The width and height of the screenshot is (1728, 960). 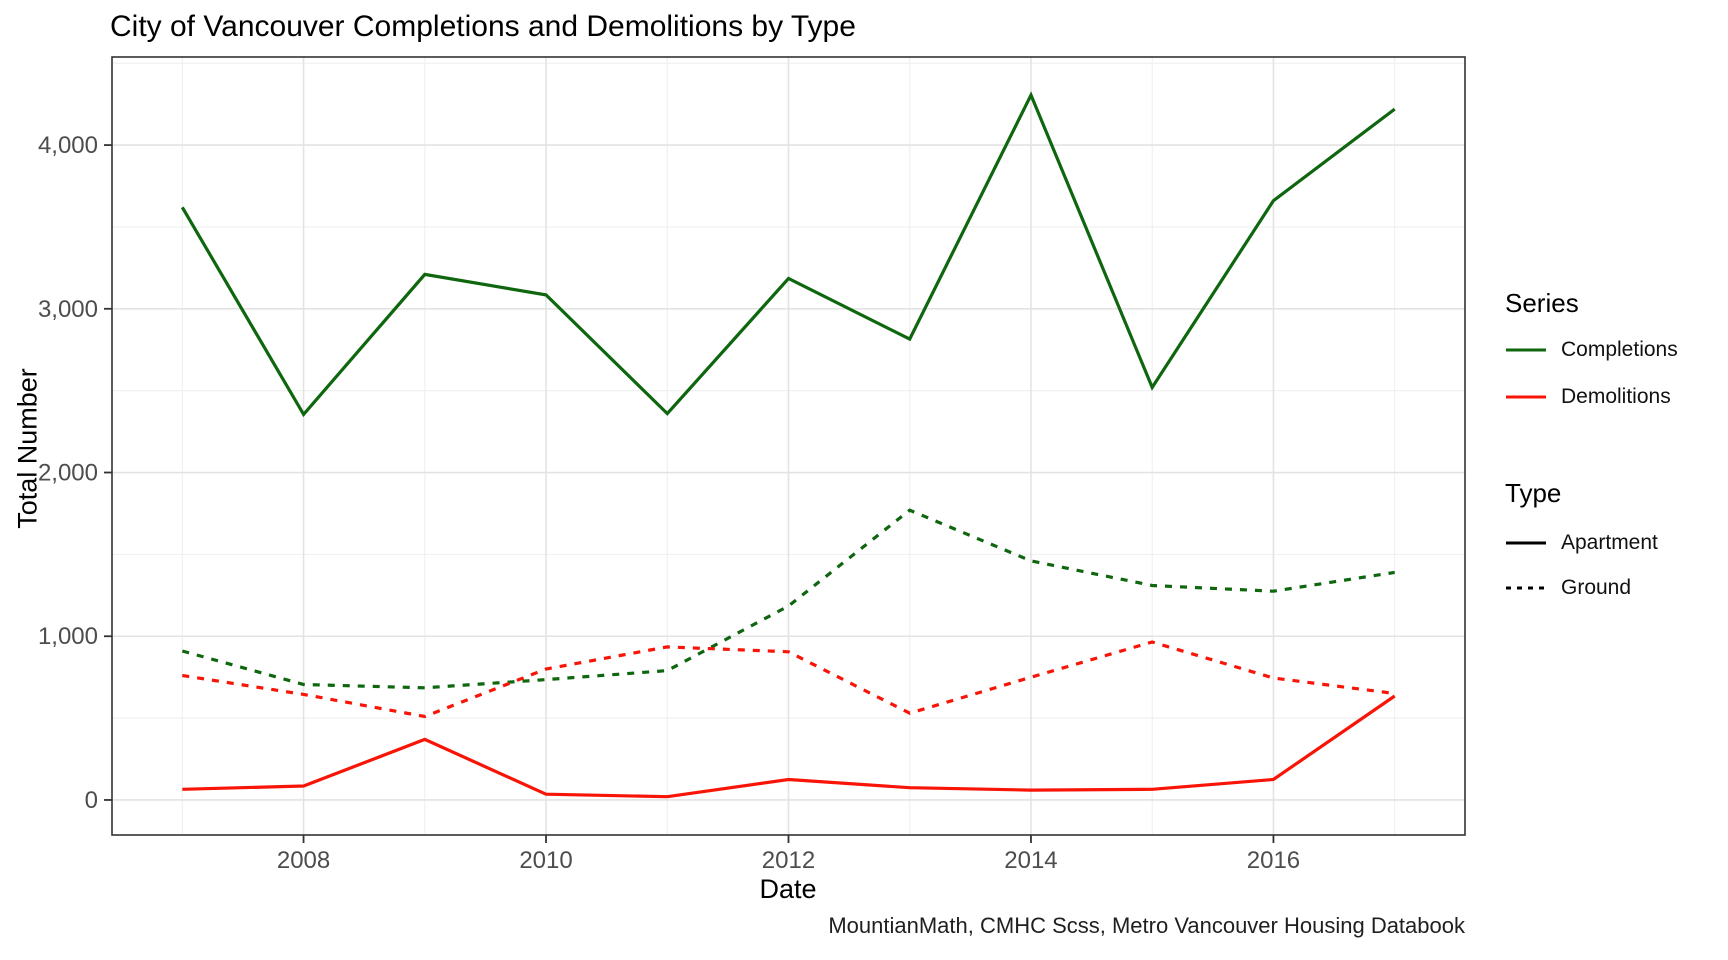 I want to click on legend-item-demolitions: Demolitions, so click(x=1588, y=397).